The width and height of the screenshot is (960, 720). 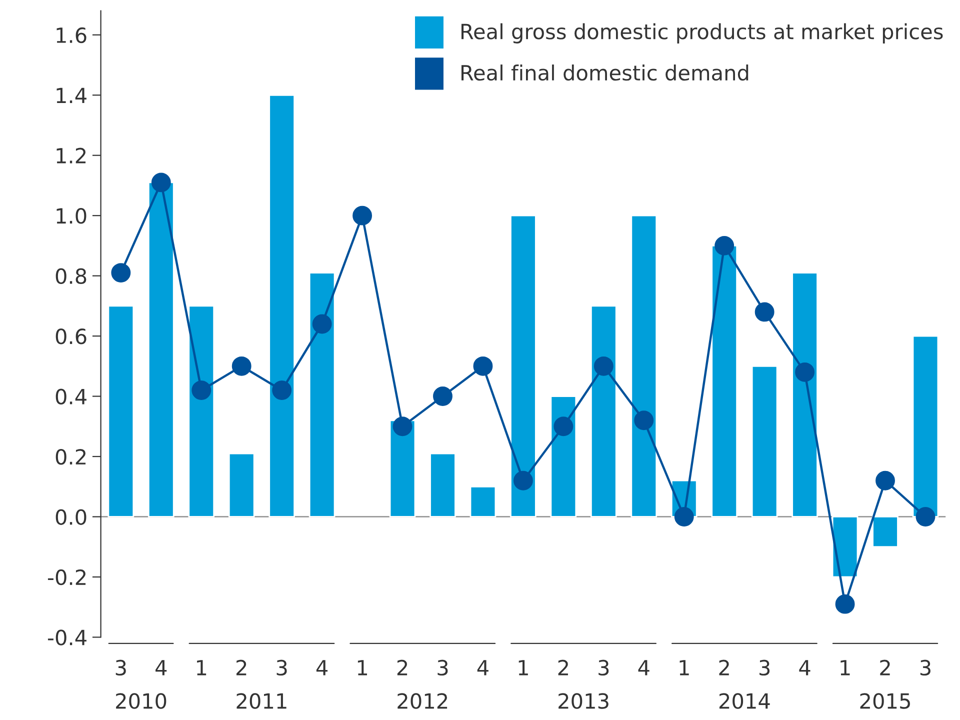 What do you see at coordinates (423, 701) in the screenshot?
I see `text: 2012` at bounding box center [423, 701].